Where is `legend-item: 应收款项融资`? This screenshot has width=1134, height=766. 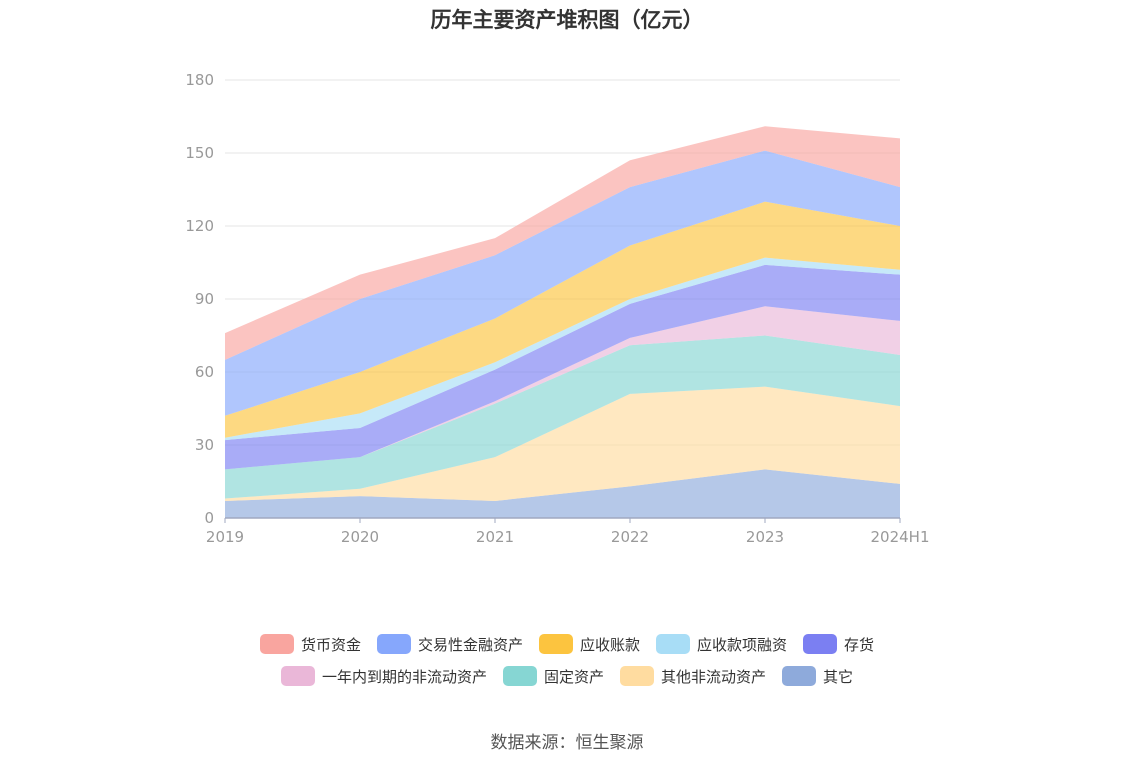 legend-item: 应收款项融资 is located at coordinates (721, 644).